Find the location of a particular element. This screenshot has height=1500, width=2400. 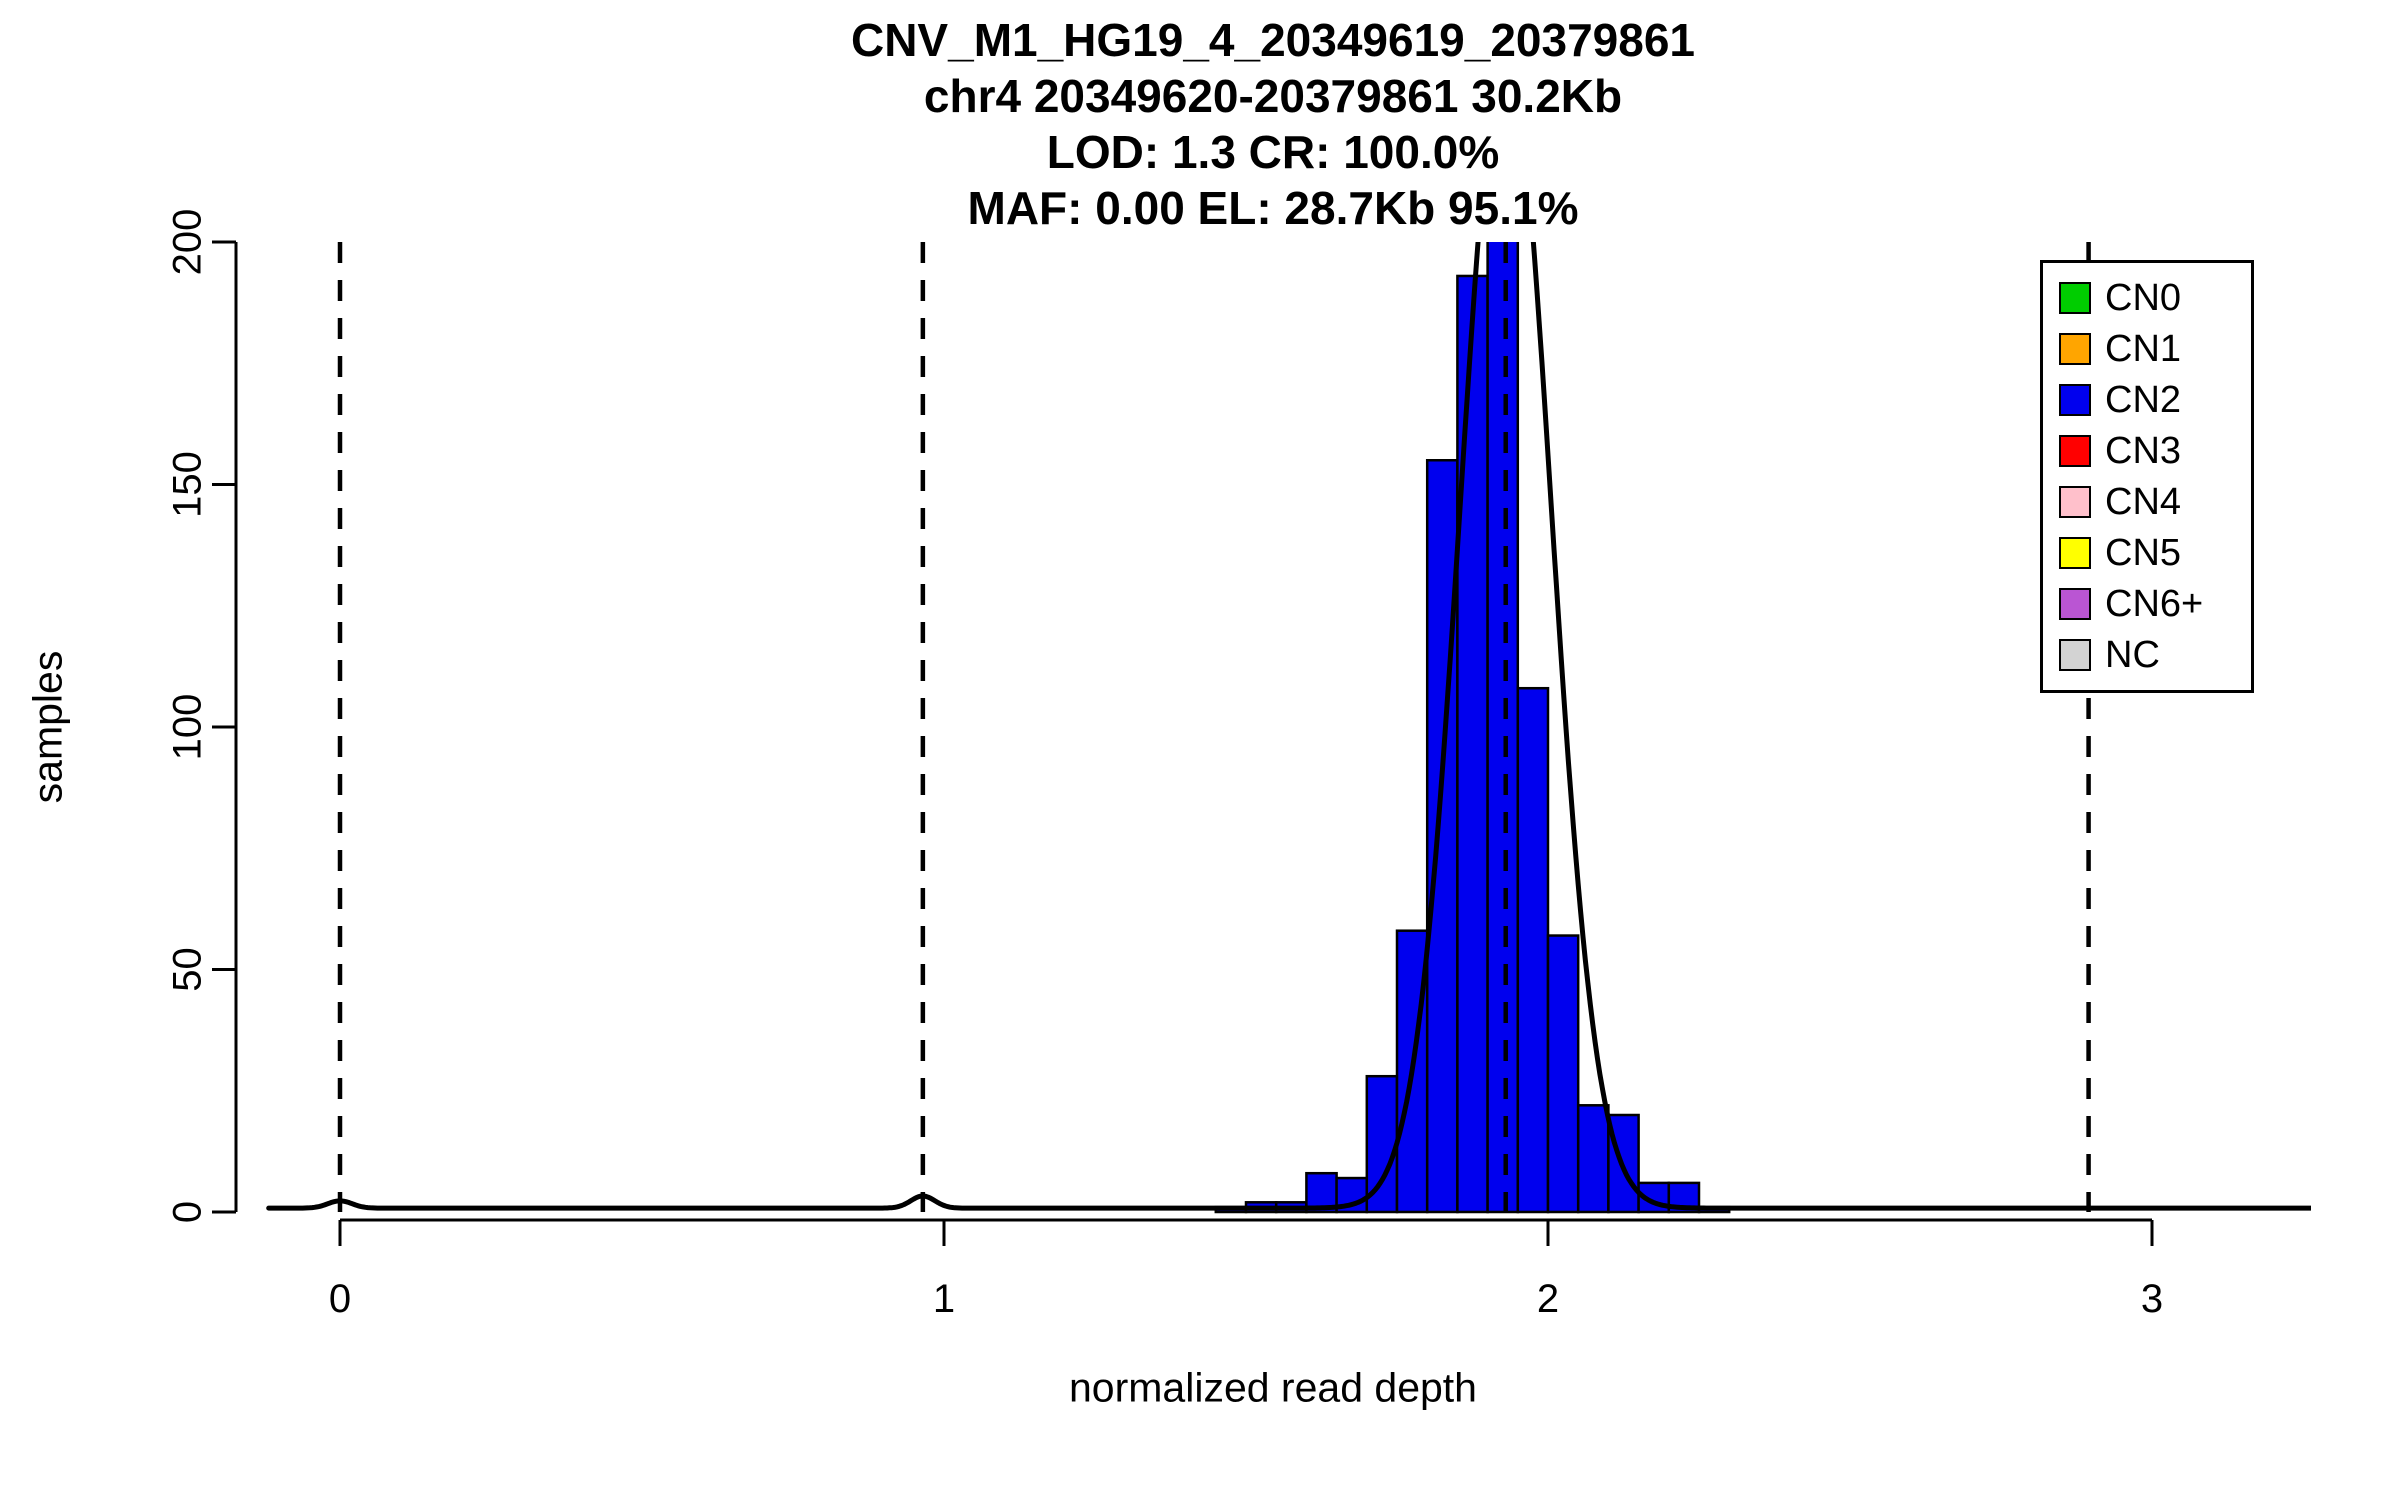

legend-item: NC is located at coordinates (2147, 655).